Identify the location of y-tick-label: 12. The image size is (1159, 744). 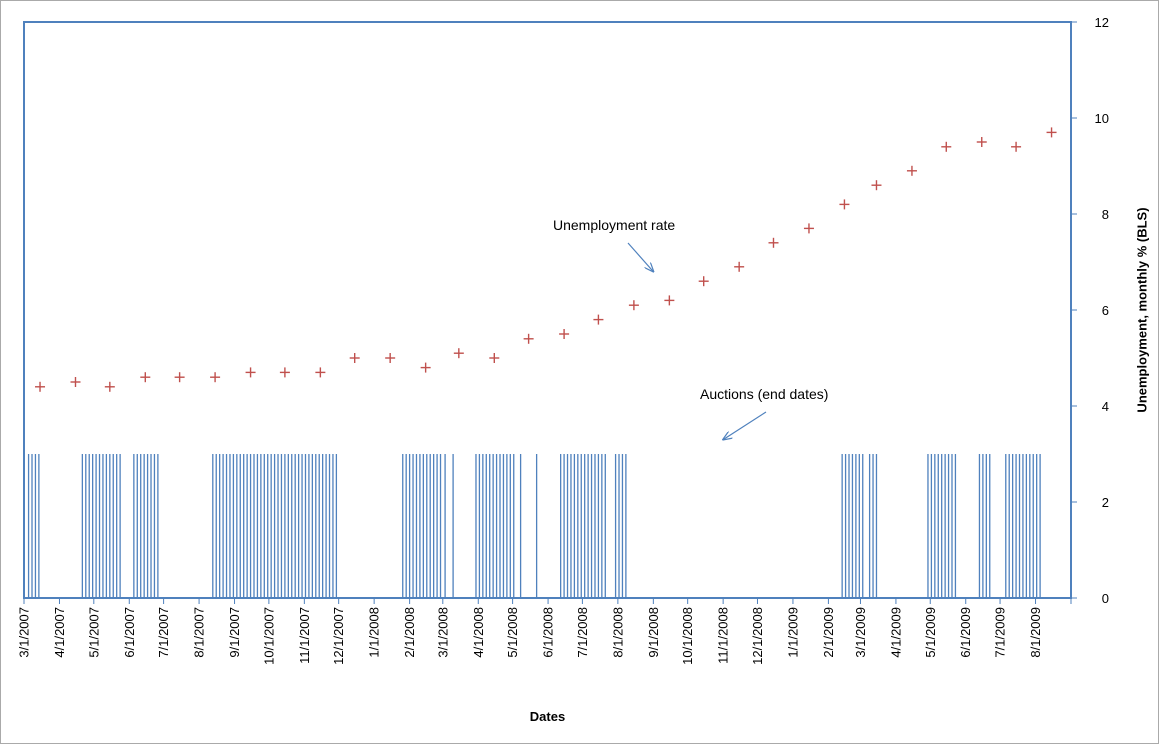
(1102, 22).